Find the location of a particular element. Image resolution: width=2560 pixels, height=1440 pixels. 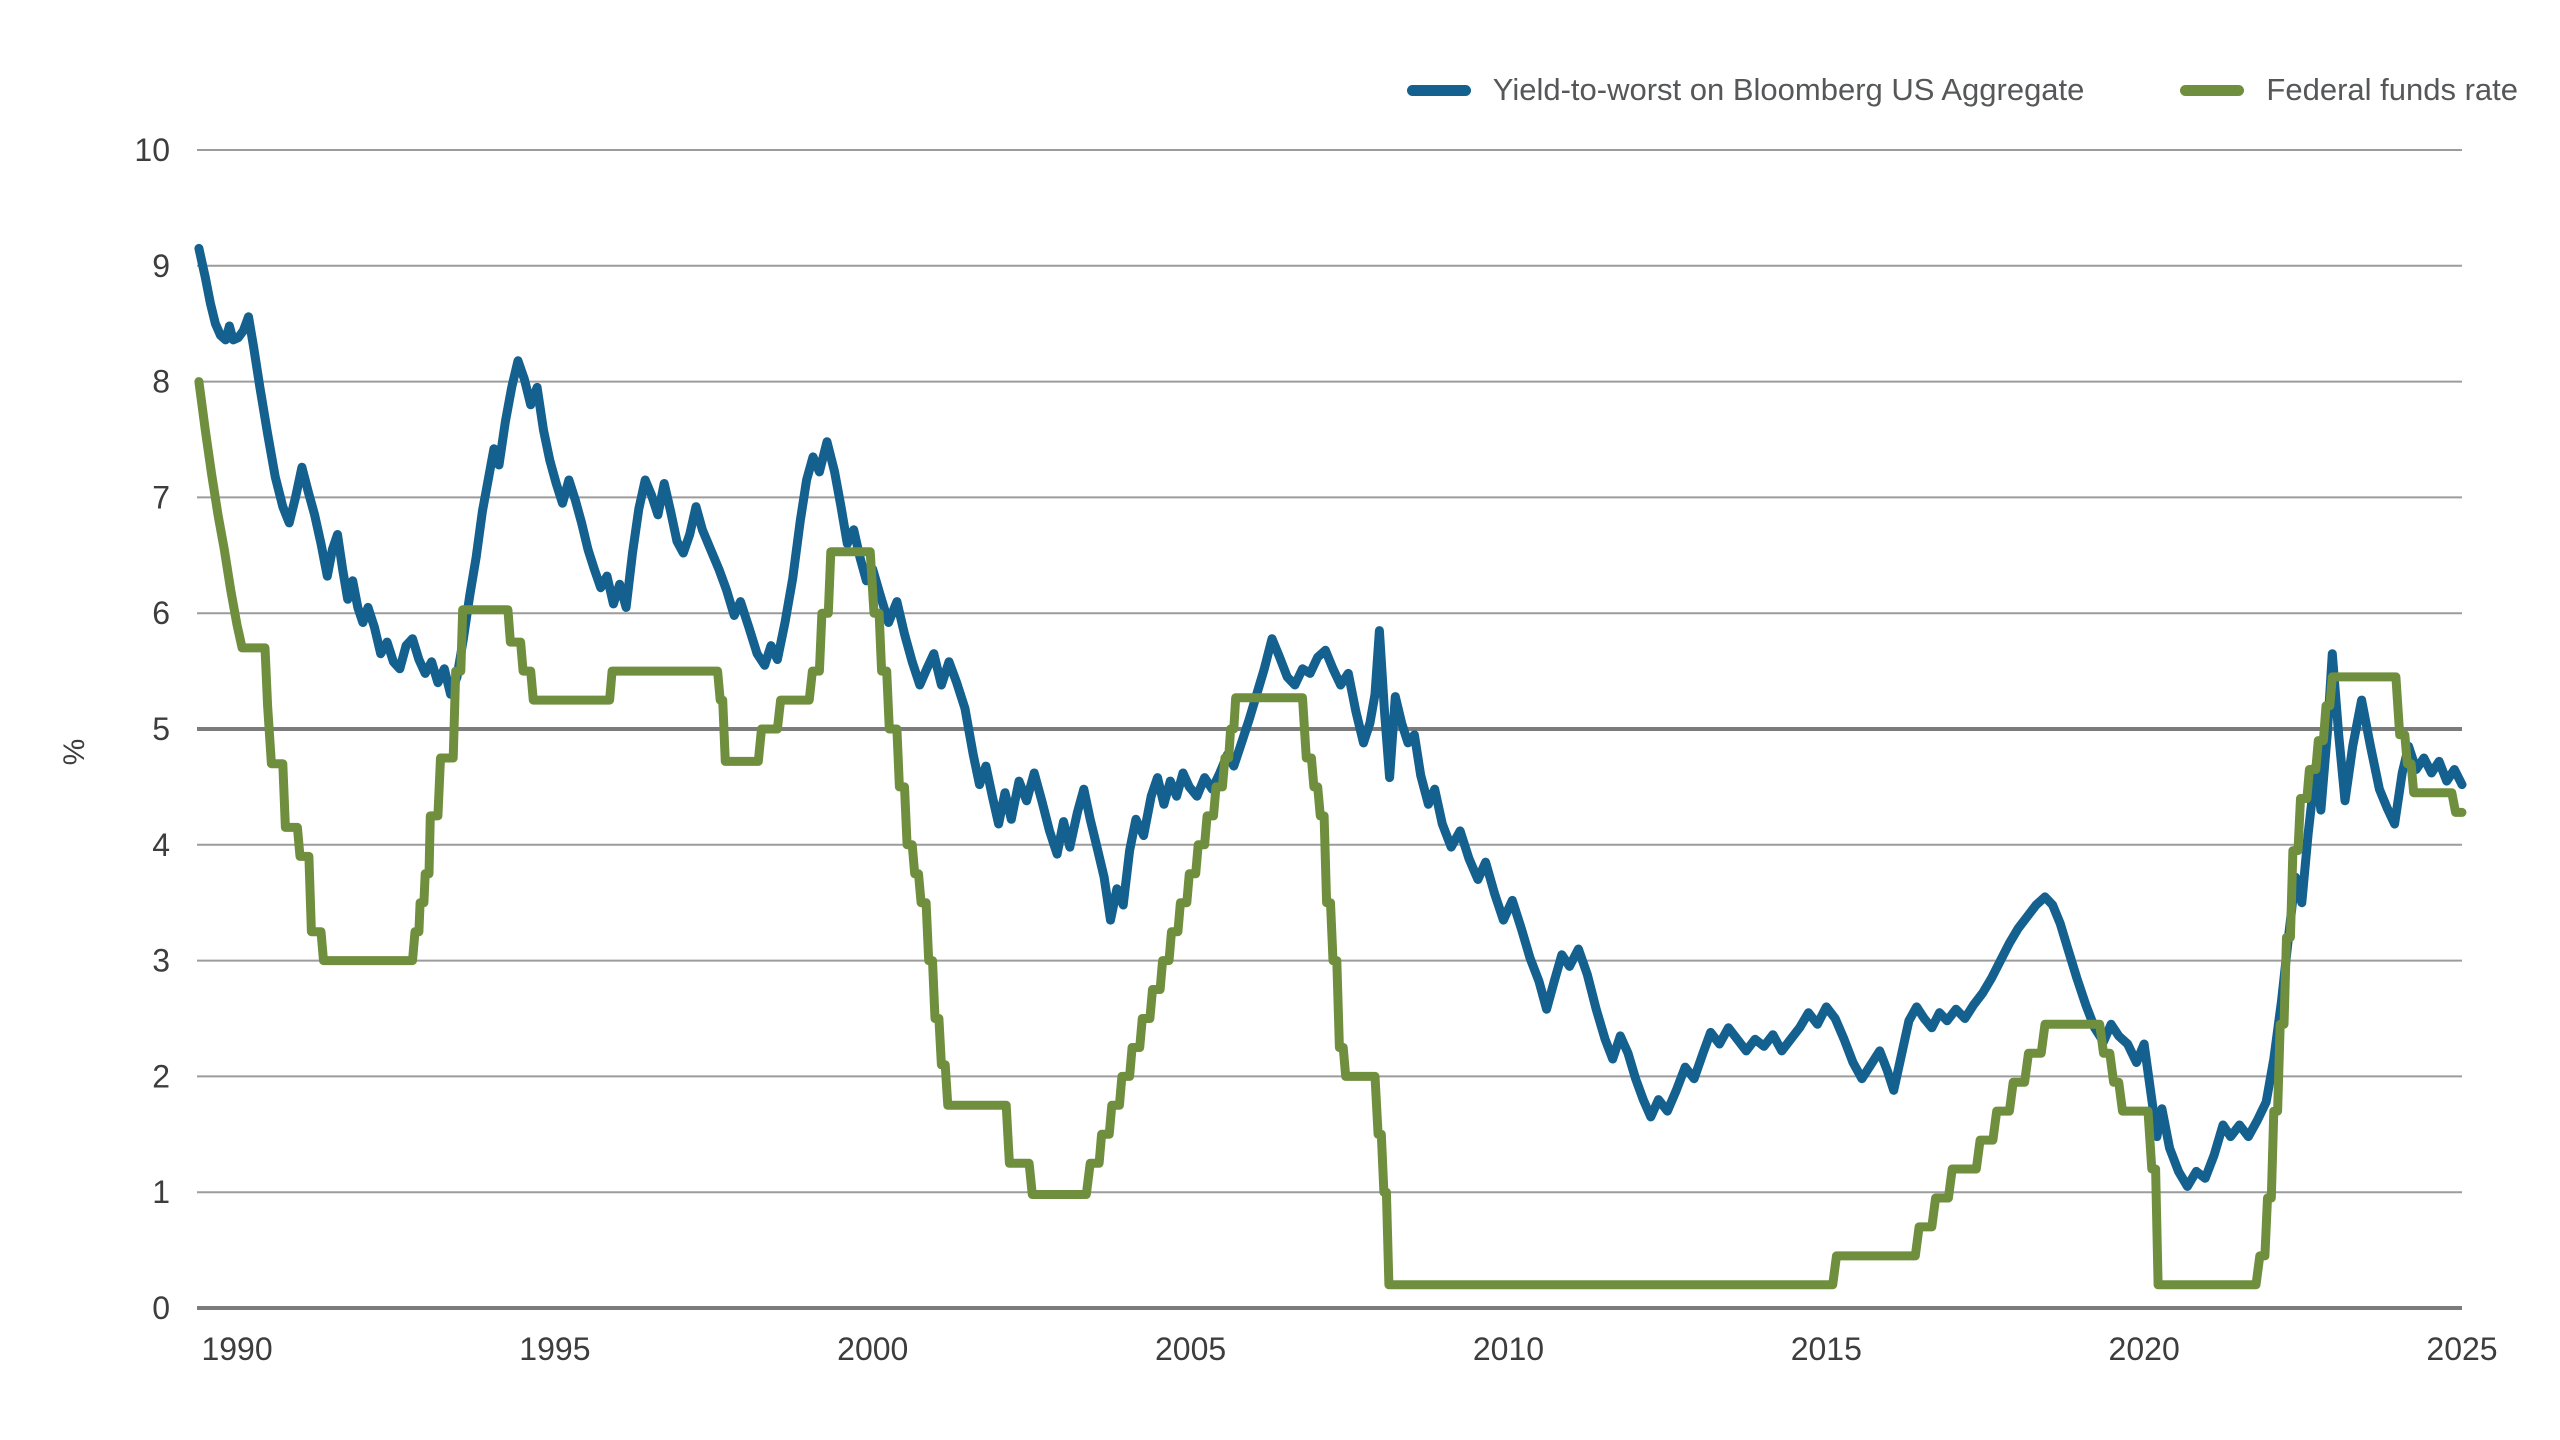

legend-label: Yield-to-worst on Bloomberg US Aggregate is located at coordinates (1788, 89).